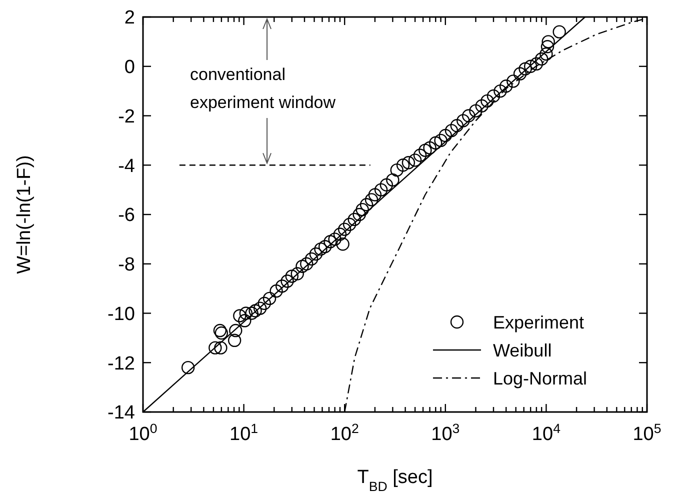 This screenshot has width=673, height=498. Describe the element at coordinates (126, 215) in the screenshot. I see `y-tick-label: -6` at that location.